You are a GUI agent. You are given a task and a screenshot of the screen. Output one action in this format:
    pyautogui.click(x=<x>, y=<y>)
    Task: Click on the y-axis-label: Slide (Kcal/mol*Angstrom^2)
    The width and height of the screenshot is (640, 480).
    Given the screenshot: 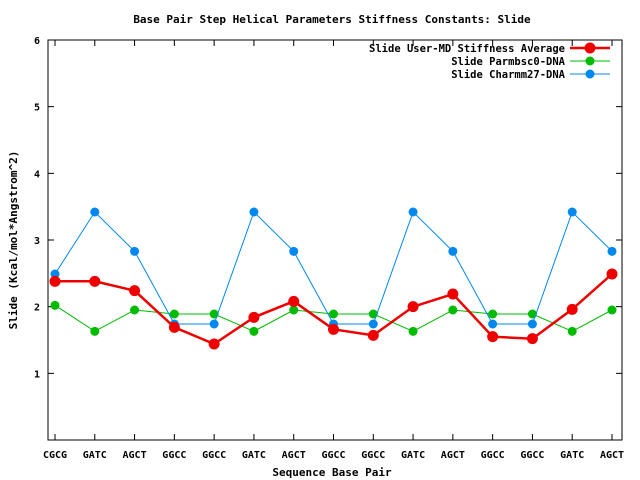 What is the action you would take?
    pyautogui.click(x=13, y=240)
    